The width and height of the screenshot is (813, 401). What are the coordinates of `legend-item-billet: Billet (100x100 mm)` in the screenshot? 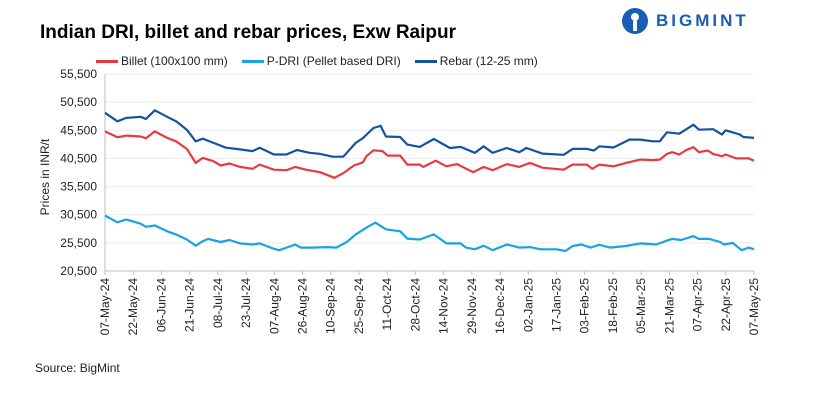 It's located at (162, 61).